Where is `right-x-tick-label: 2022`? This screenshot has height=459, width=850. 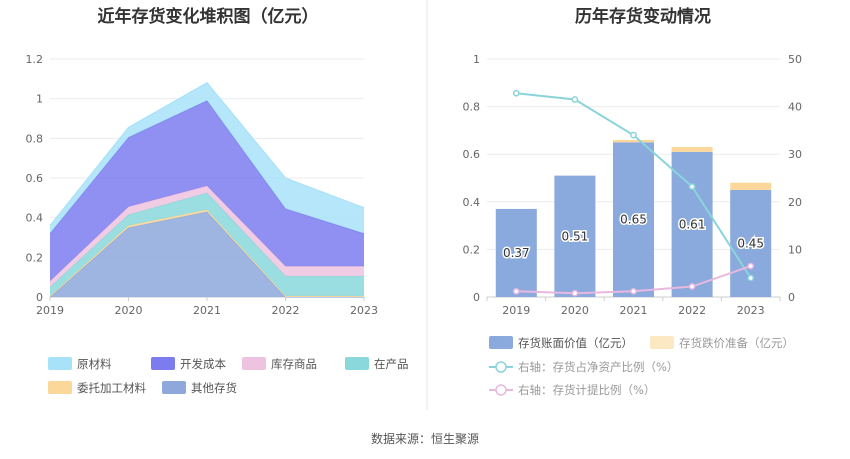
right-x-tick-label: 2022 is located at coordinates (692, 310).